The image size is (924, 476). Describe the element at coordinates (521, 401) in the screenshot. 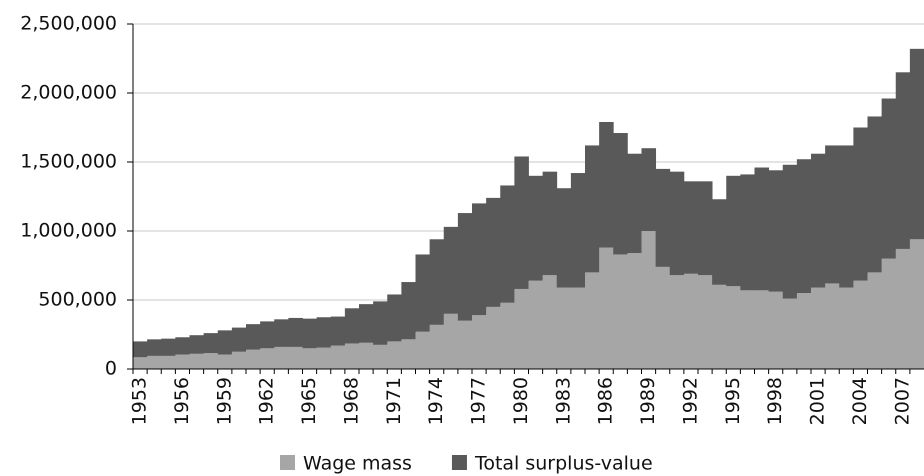

I see `x-tick-label: 1980` at that location.